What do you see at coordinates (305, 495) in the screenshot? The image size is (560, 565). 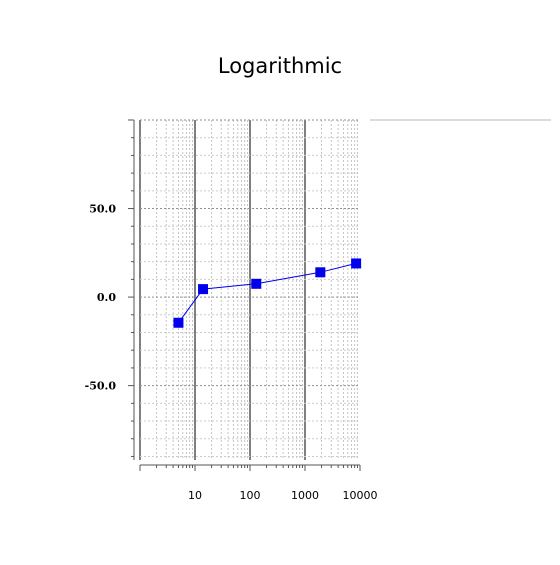 I see `x-tick-label: 1000` at bounding box center [305, 495].